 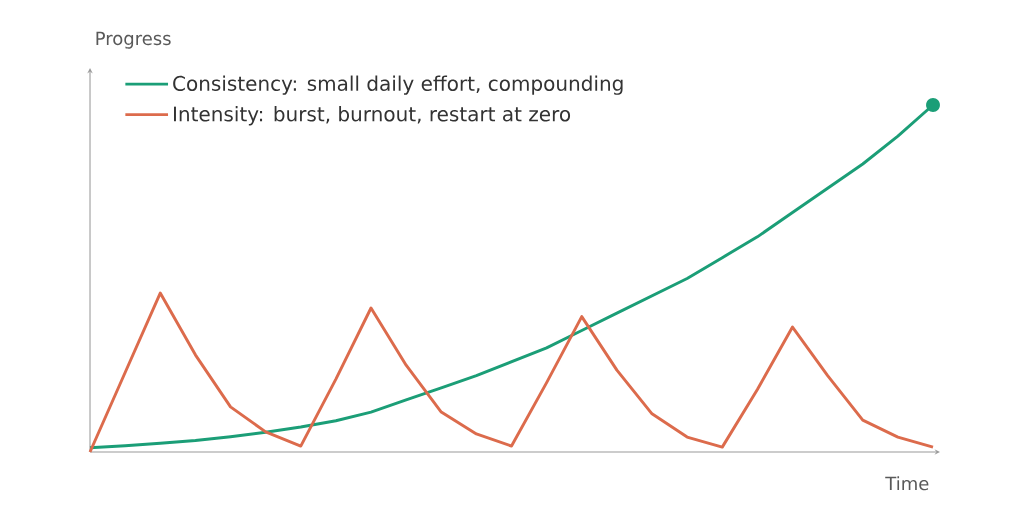 I want to click on x-axis-title: Time, so click(x=907, y=483).